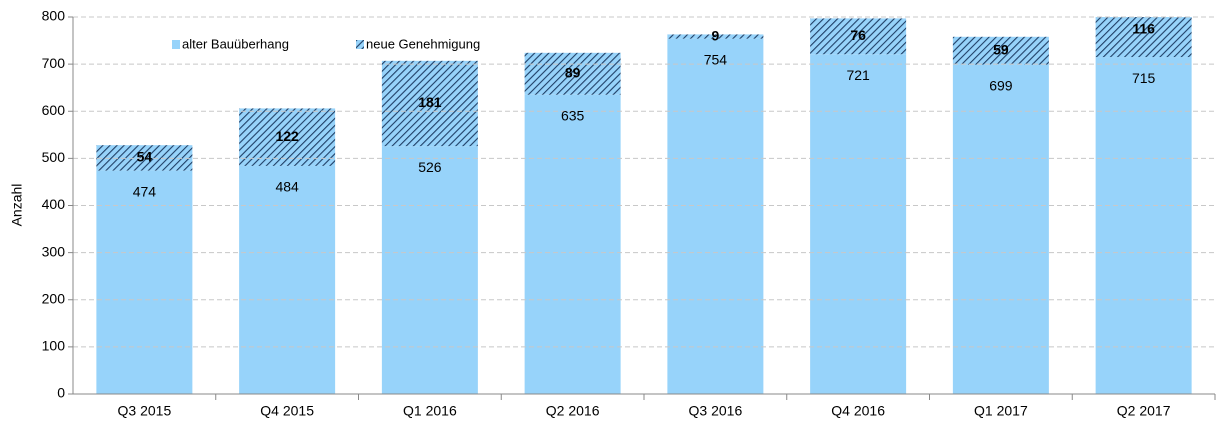  I want to click on x-tick-label: Q1 2017, so click(1001, 411).